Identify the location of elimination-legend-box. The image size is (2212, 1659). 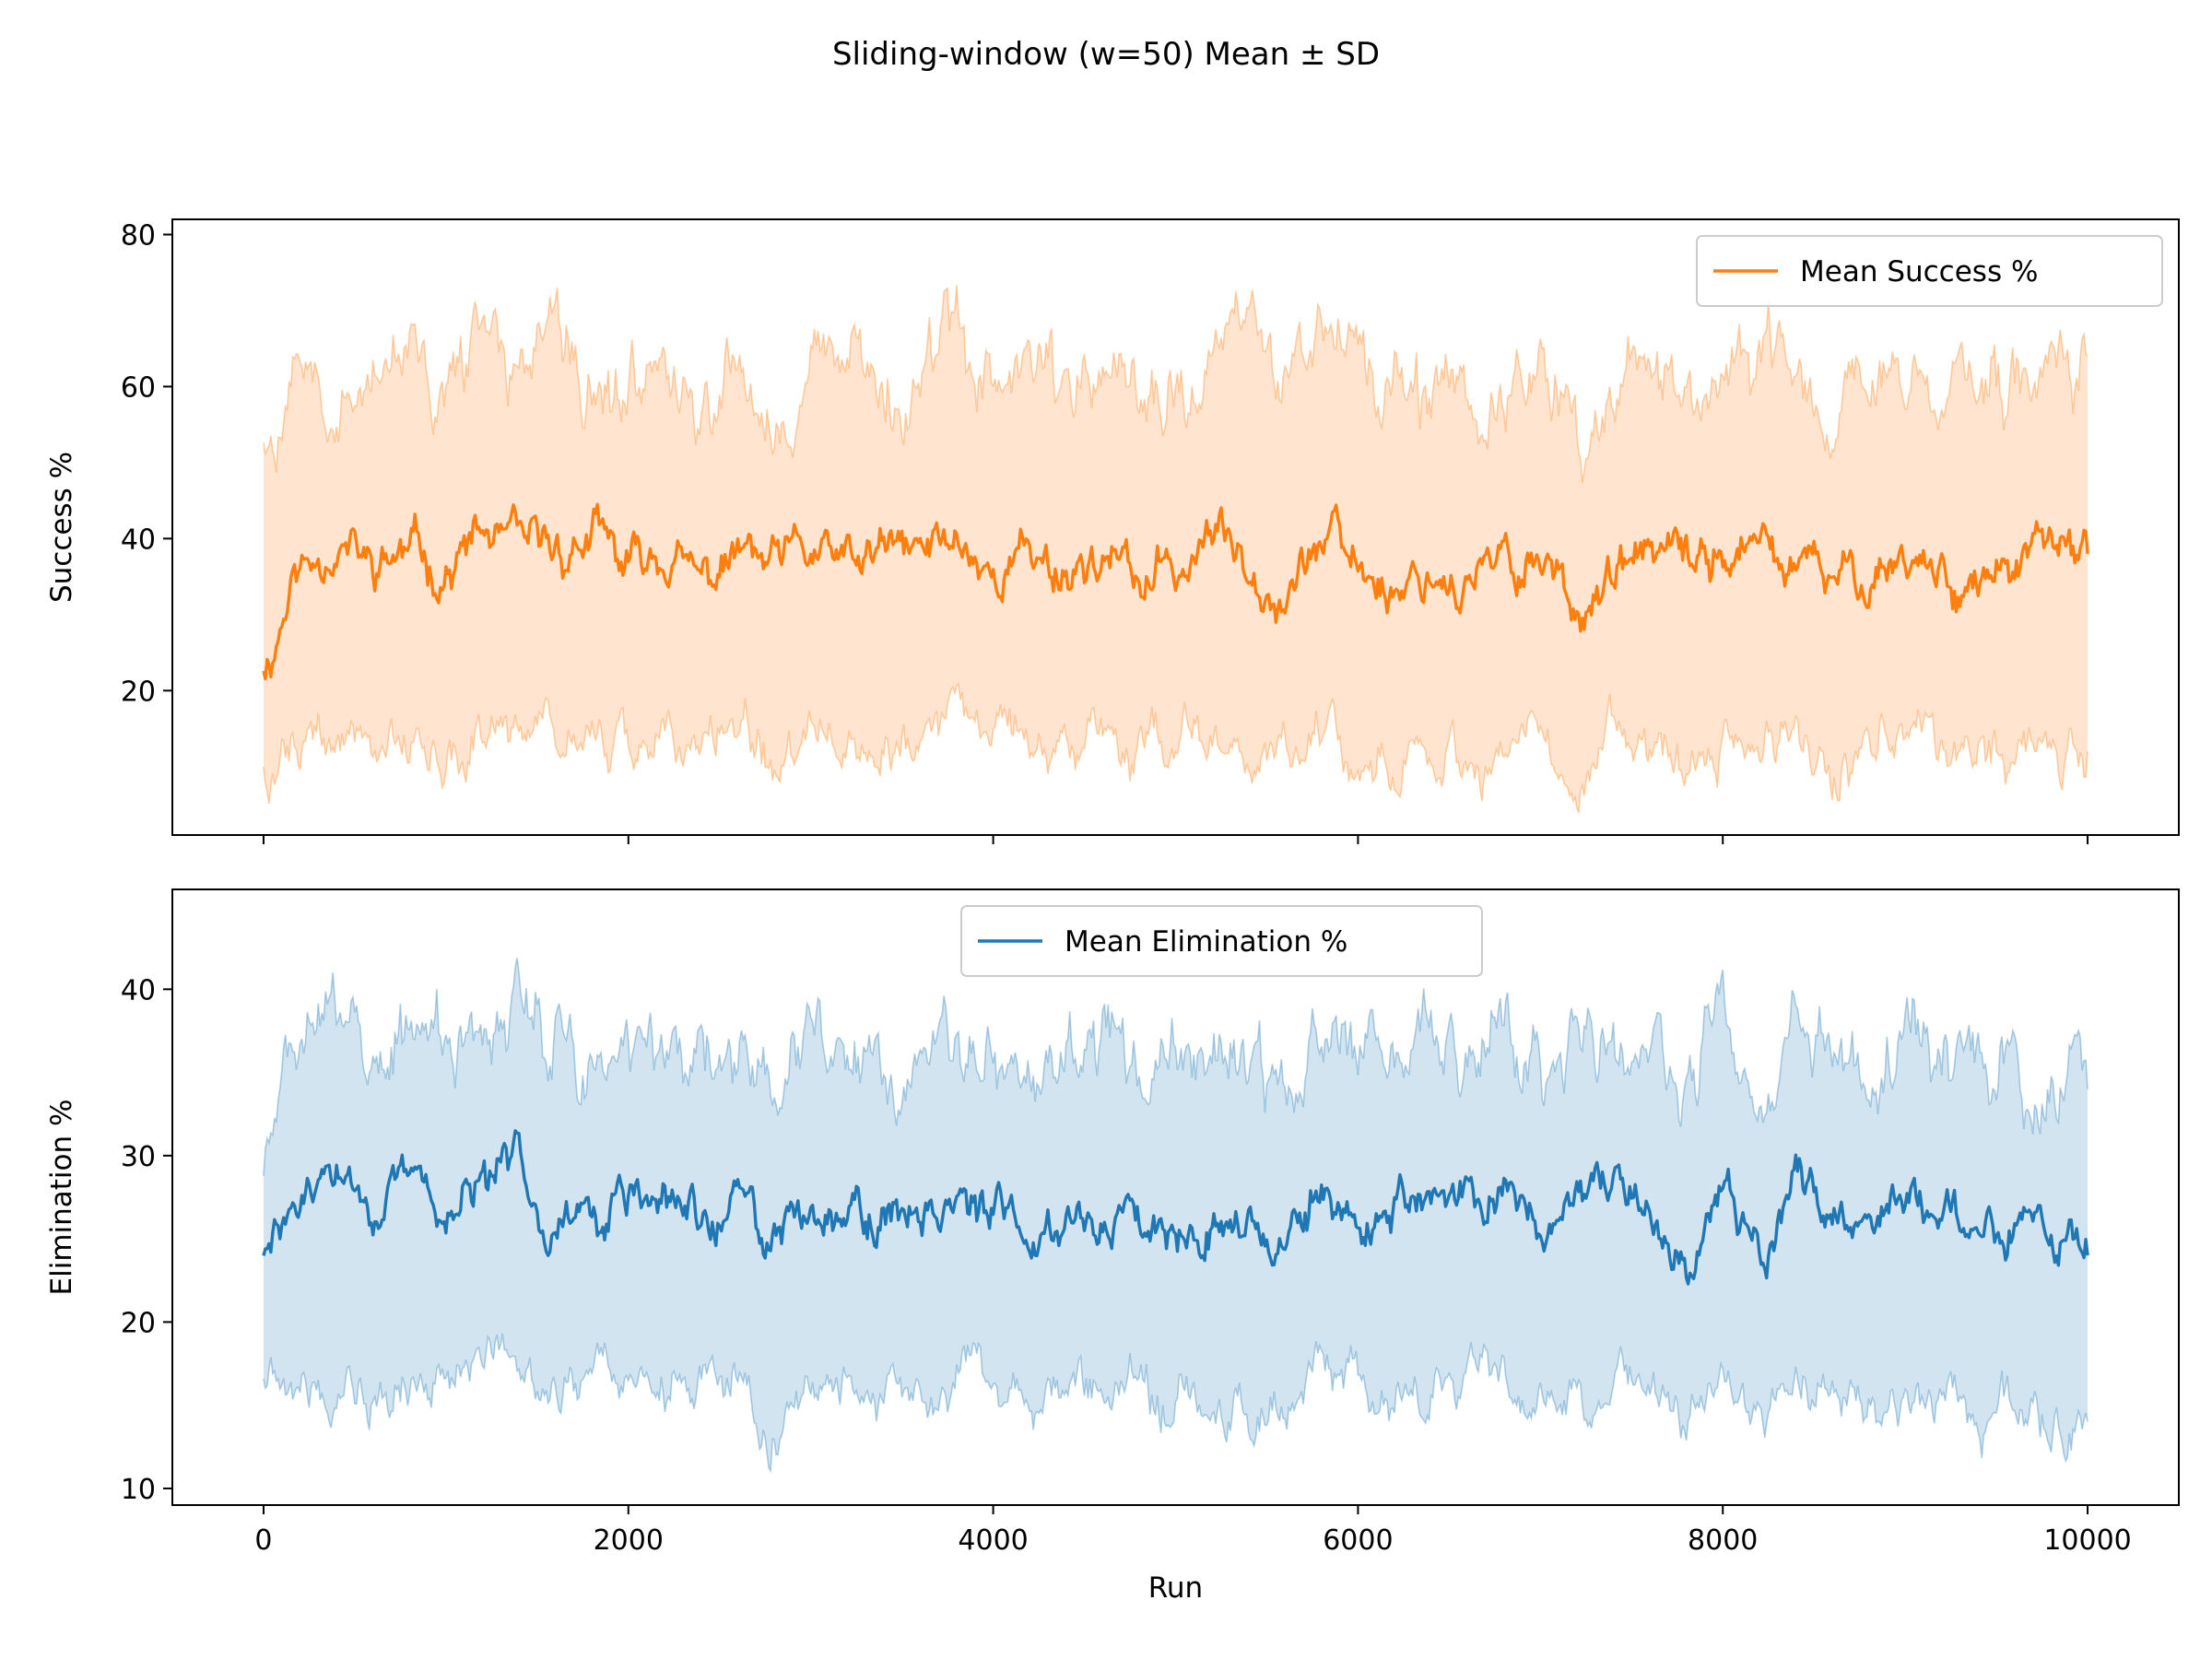
(1221, 941).